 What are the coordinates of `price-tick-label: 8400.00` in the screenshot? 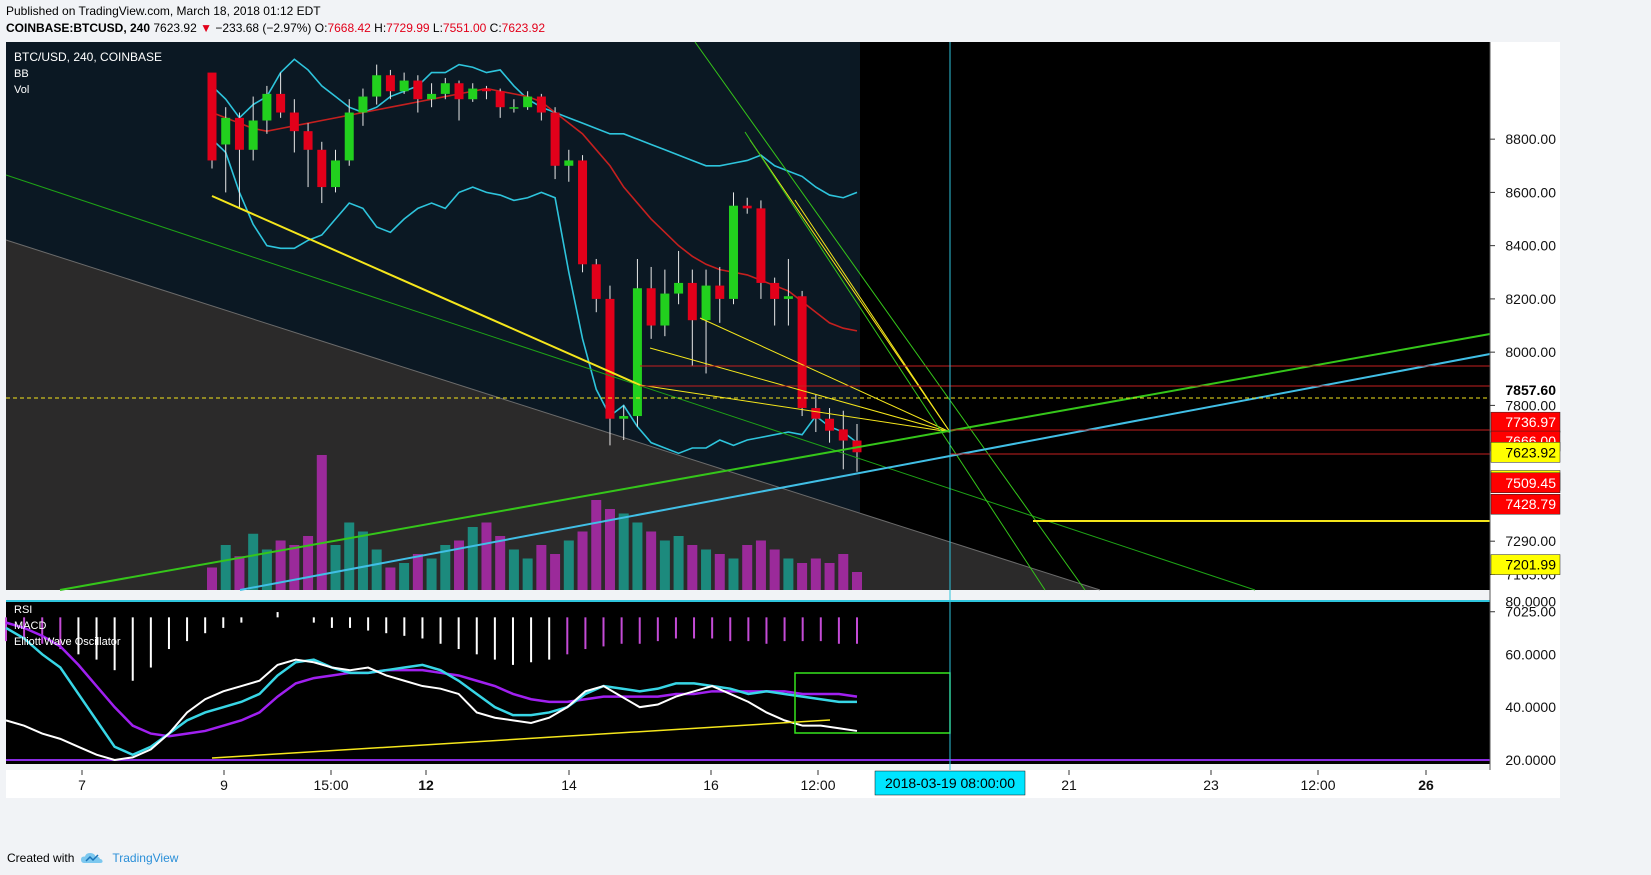 It's located at (1530, 246).